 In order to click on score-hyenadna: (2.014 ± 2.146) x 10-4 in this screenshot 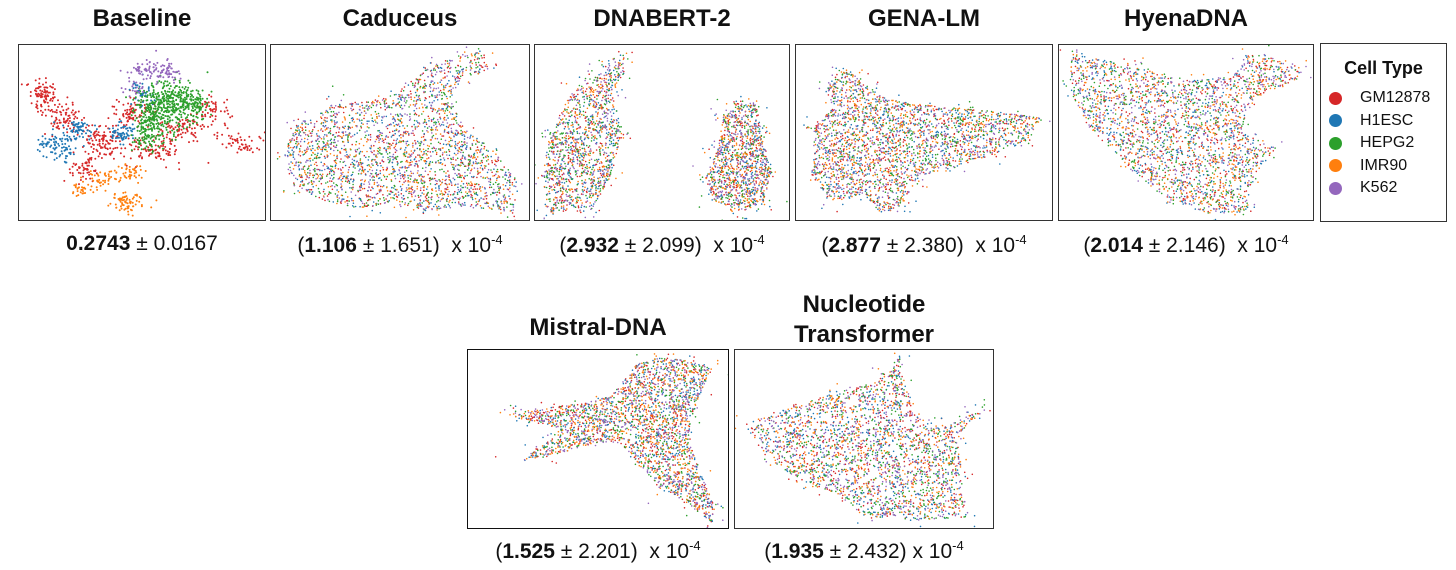, I will do `click(1186, 244)`.